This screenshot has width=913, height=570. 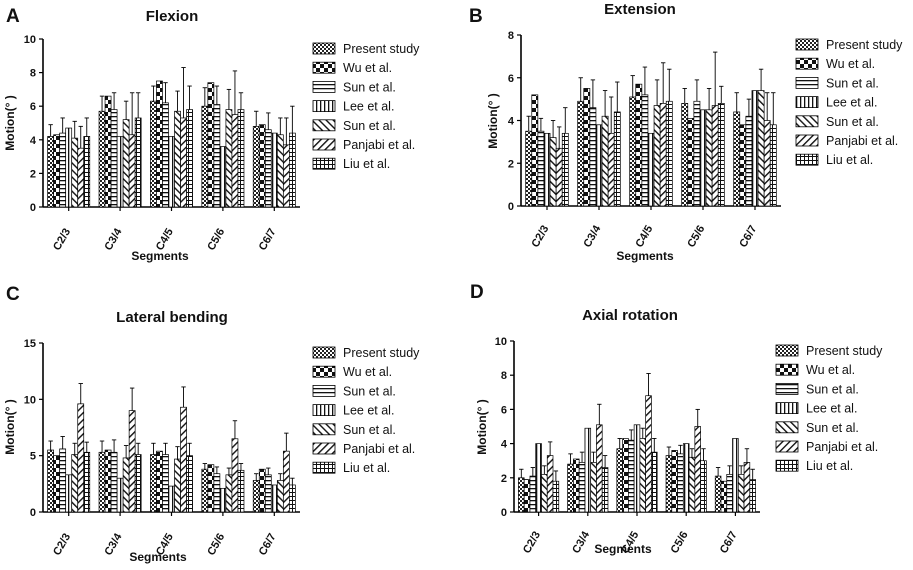 What do you see at coordinates (511, 122) in the screenshot?
I see `y-tick-label: 4` at bounding box center [511, 122].